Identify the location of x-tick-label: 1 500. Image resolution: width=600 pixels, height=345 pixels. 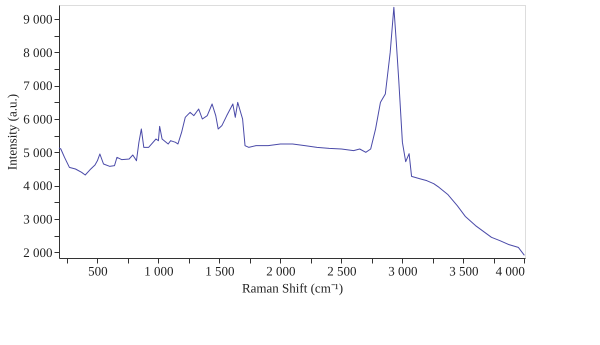
(220, 271).